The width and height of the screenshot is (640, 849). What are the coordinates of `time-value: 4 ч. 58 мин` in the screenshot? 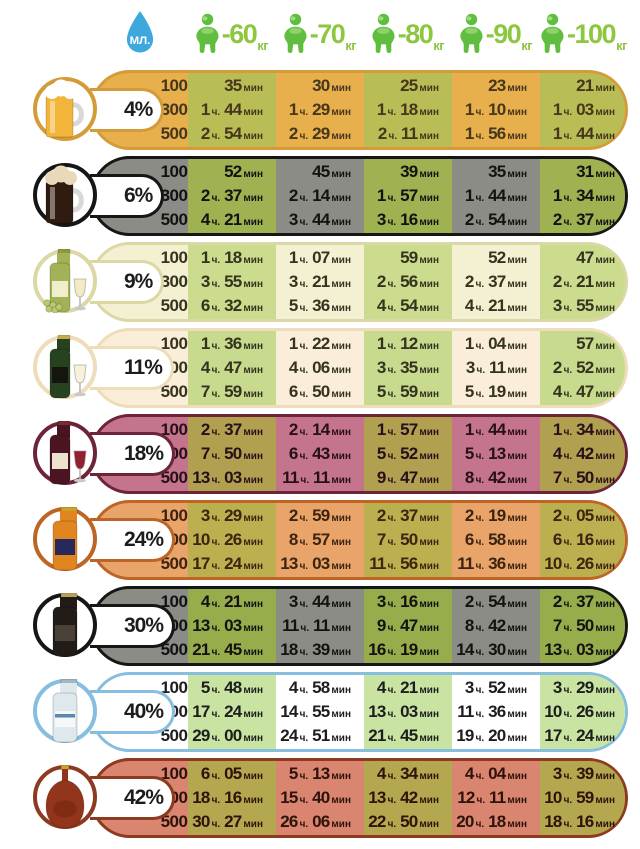 It's located at (319, 687).